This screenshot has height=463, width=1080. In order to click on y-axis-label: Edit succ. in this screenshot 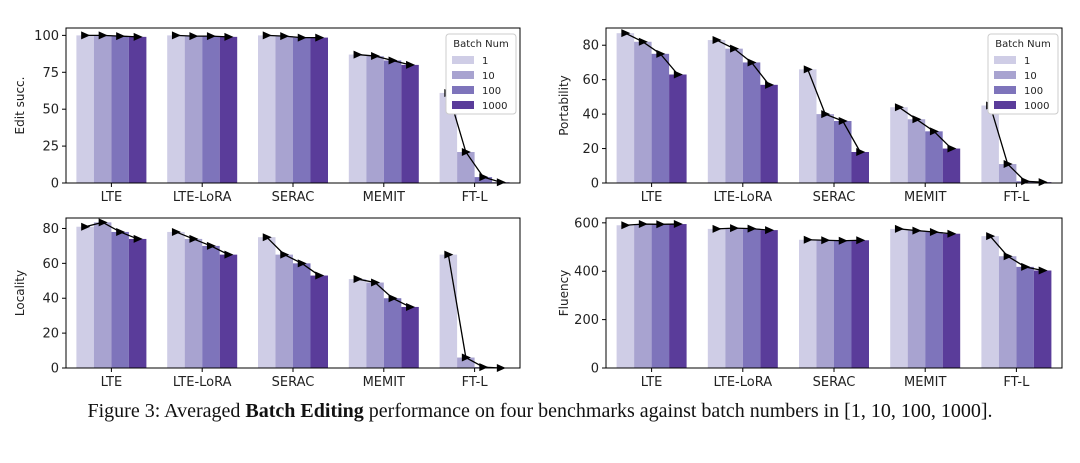, I will do `click(20, 106)`.